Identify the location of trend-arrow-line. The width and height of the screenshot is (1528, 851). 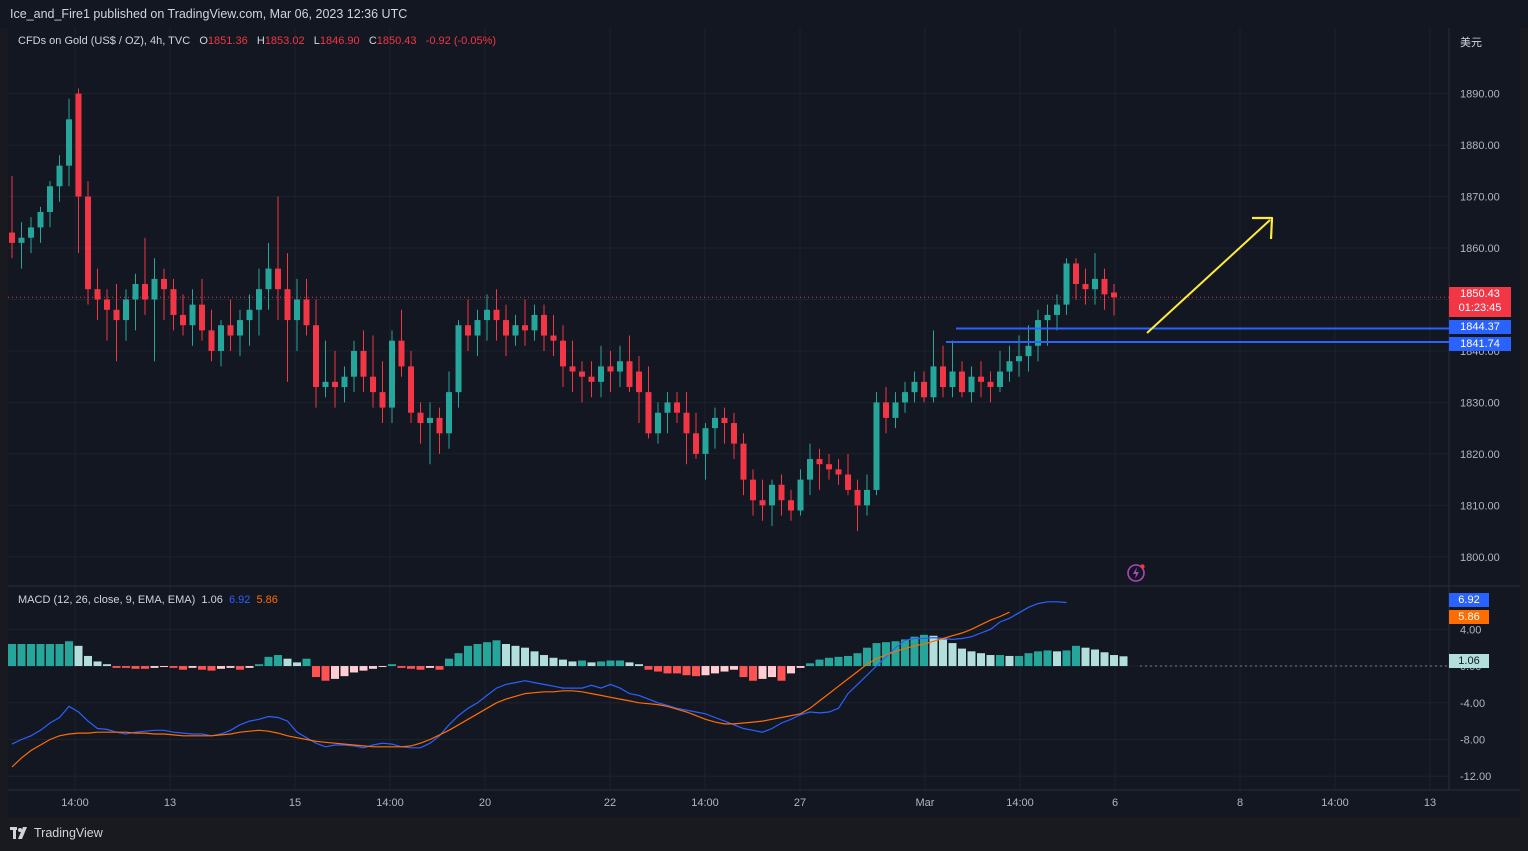
(1208, 276).